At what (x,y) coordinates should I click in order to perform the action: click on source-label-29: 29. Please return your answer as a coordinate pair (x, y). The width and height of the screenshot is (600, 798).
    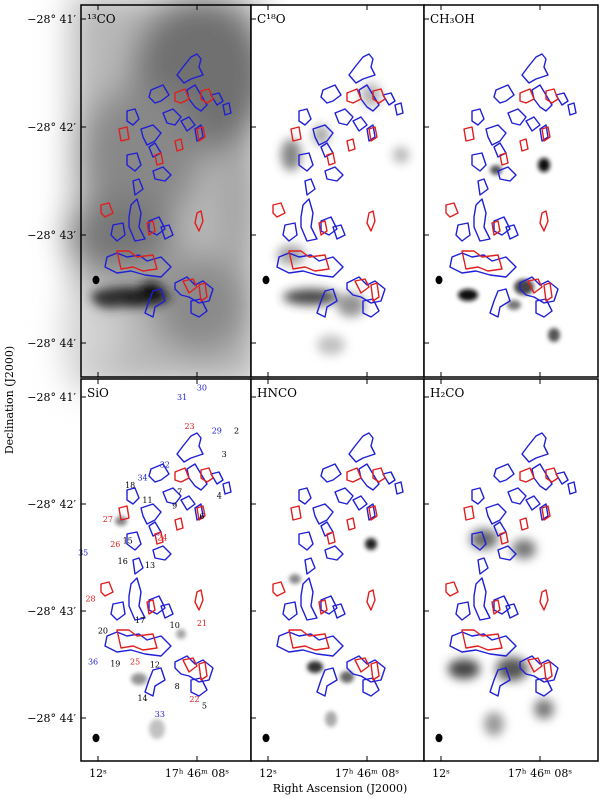
    Looking at the image, I should click on (217, 430).